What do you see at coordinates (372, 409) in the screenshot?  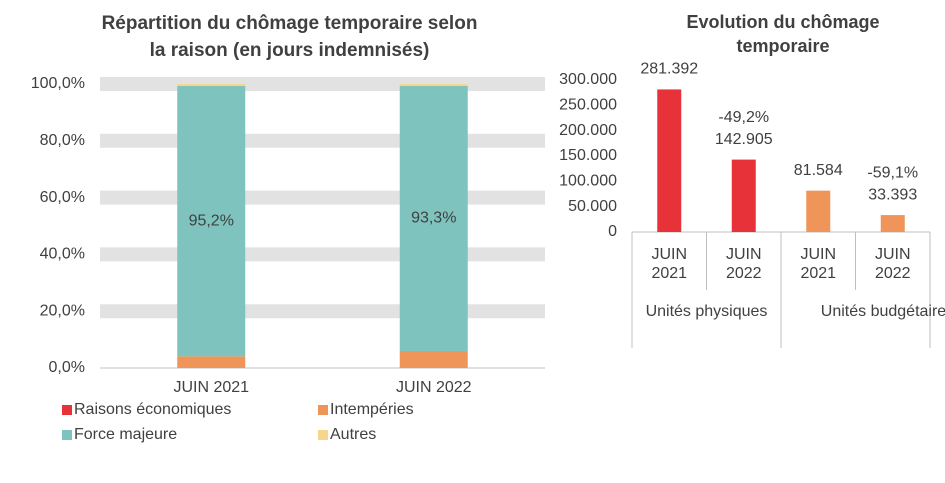 I see `legend-label: Intempéries` at bounding box center [372, 409].